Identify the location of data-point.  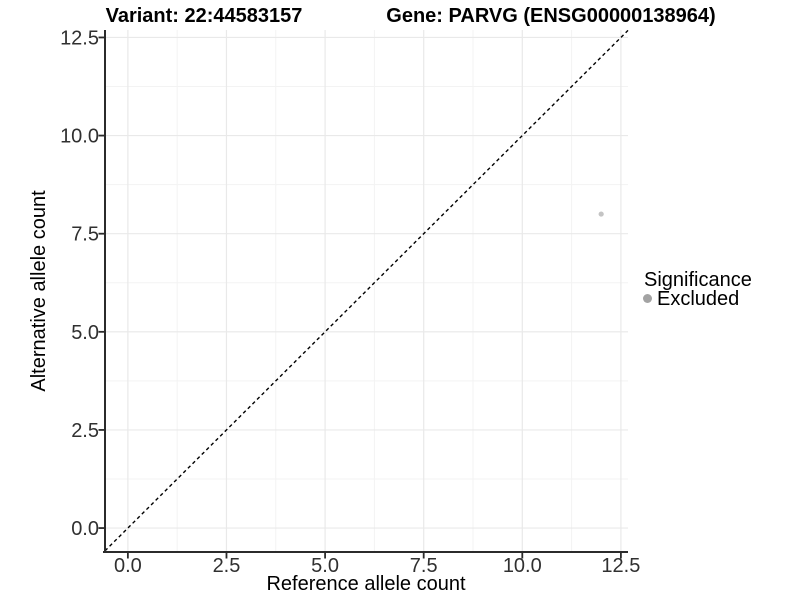
(601, 214).